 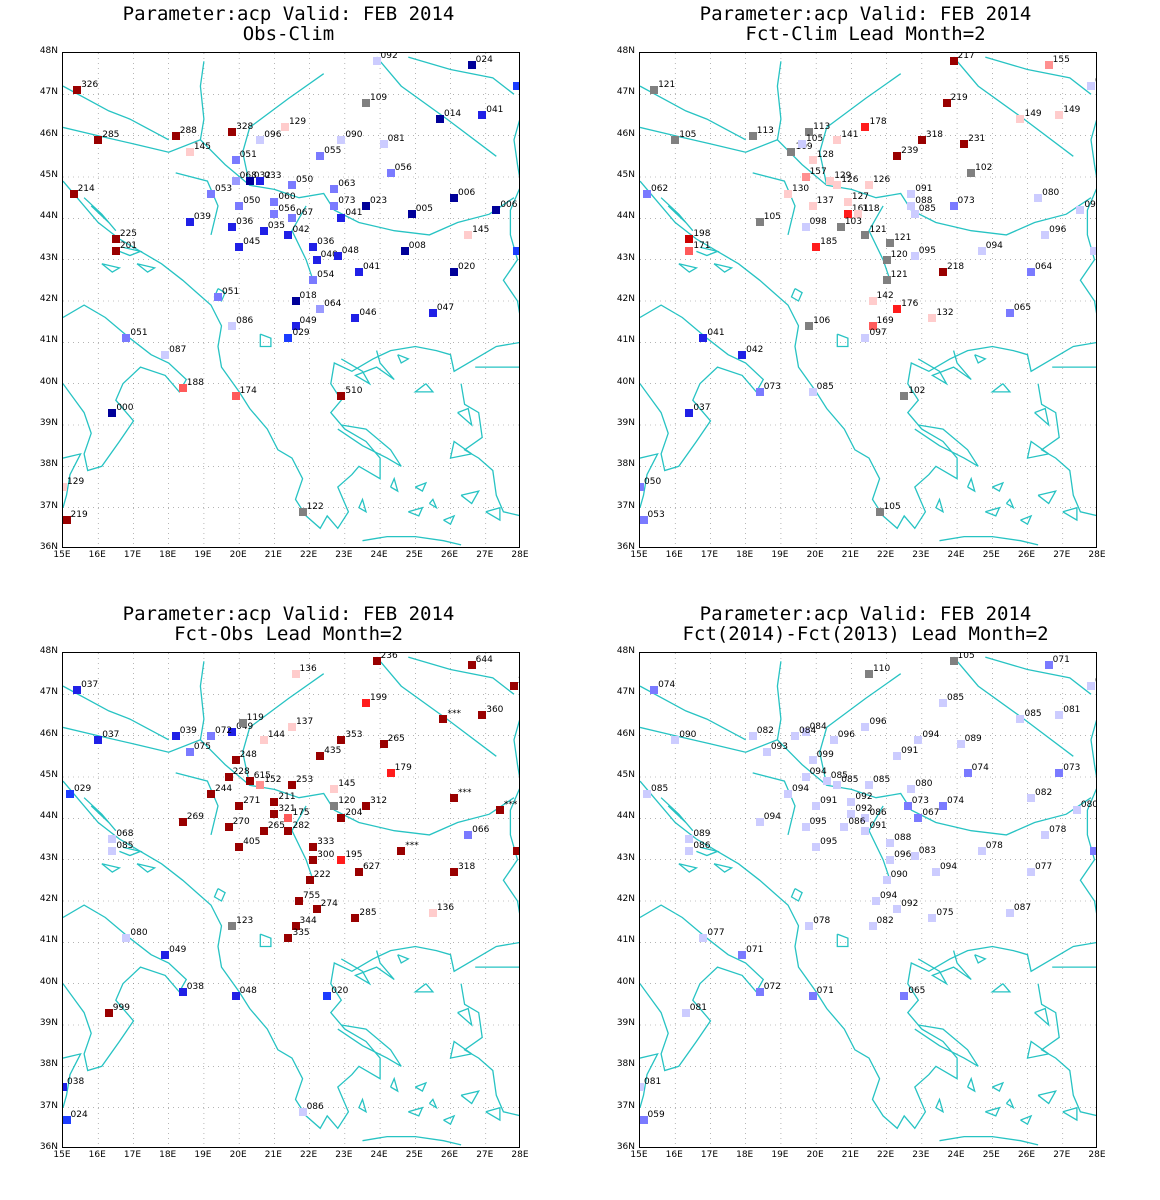 What do you see at coordinates (865, 34) in the screenshot?
I see `panel-subtitle: Fct-Clim Lead Month=2` at bounding box center [865, 34].